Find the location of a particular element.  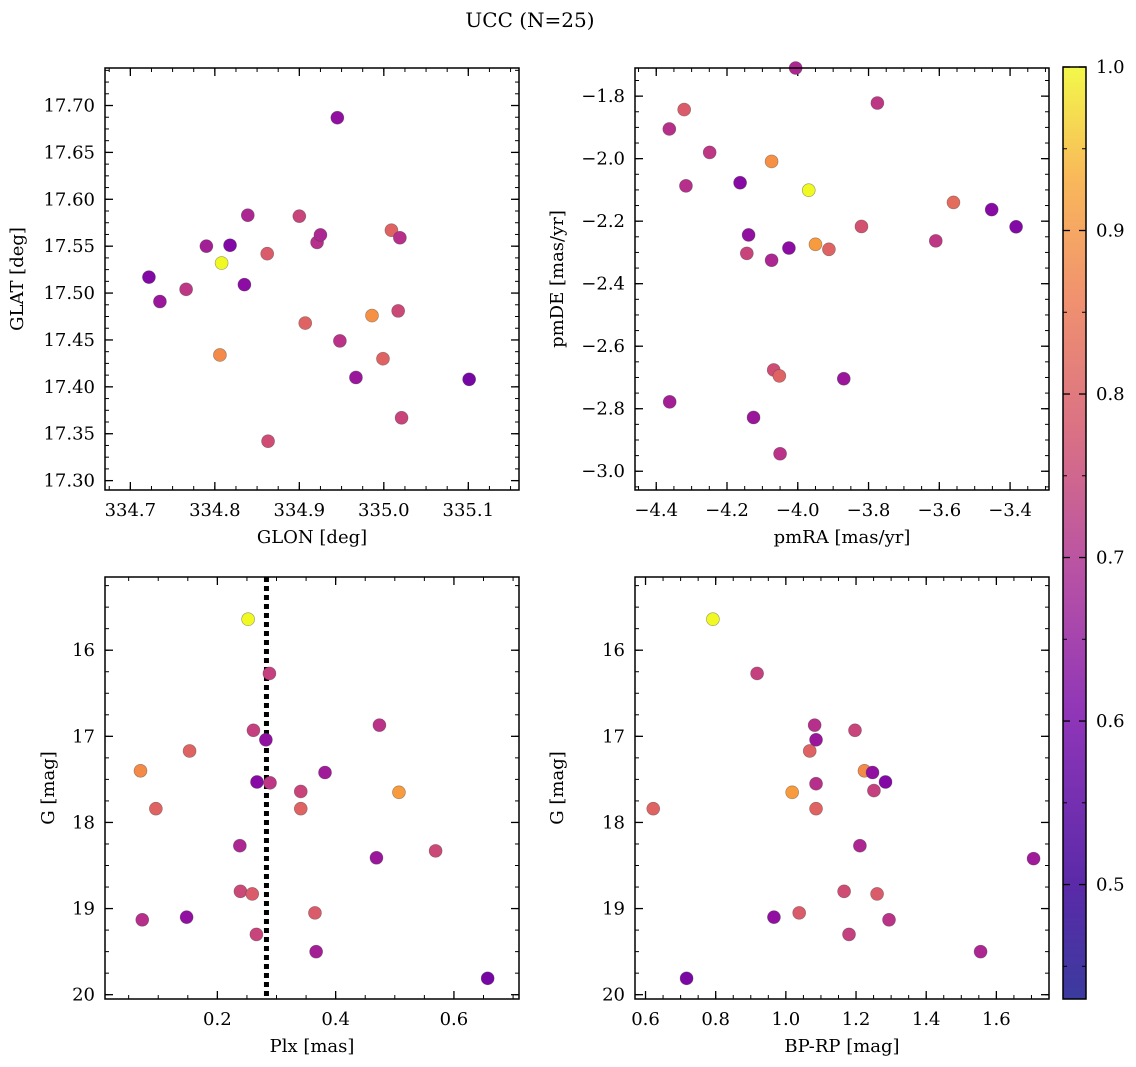

y-tick-label: 17.60 is located at coordinates (69, 199).